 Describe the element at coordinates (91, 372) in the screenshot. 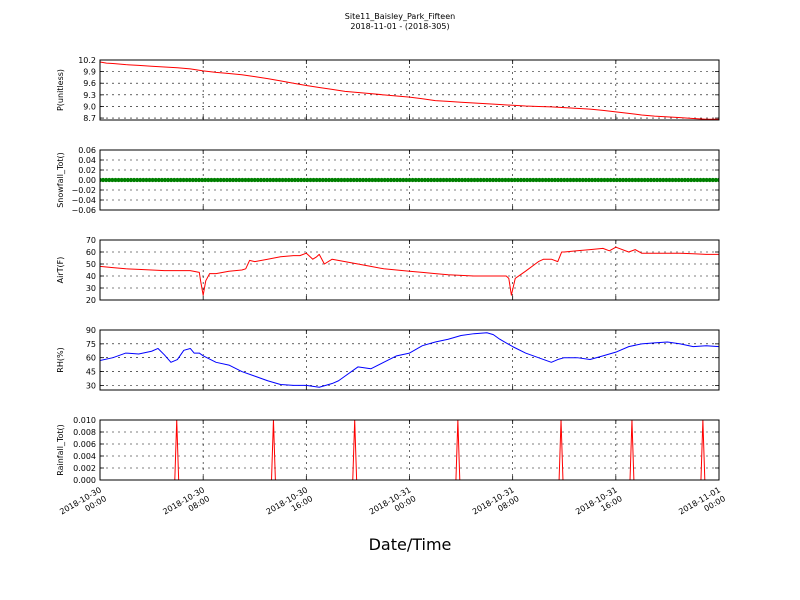

I see `y-tick-label: 45` at that location.